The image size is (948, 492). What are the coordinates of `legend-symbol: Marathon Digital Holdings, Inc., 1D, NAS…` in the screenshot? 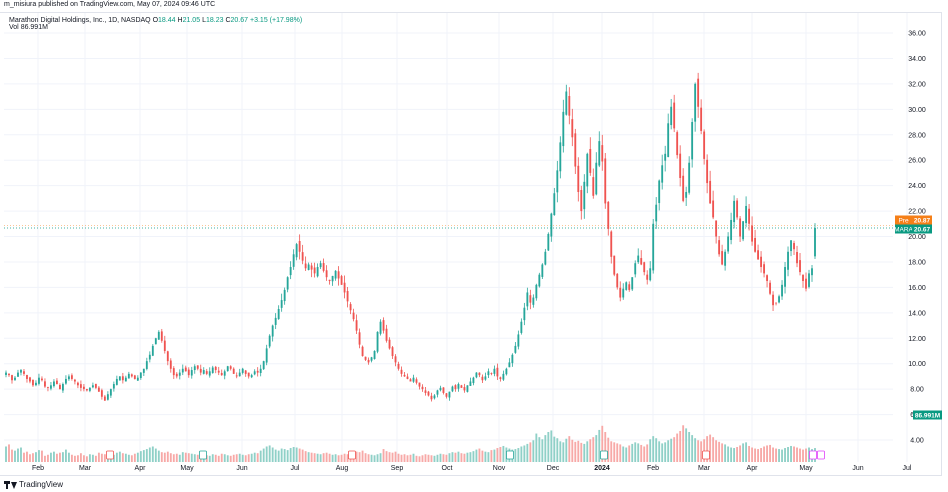 It's located at (80, 20).